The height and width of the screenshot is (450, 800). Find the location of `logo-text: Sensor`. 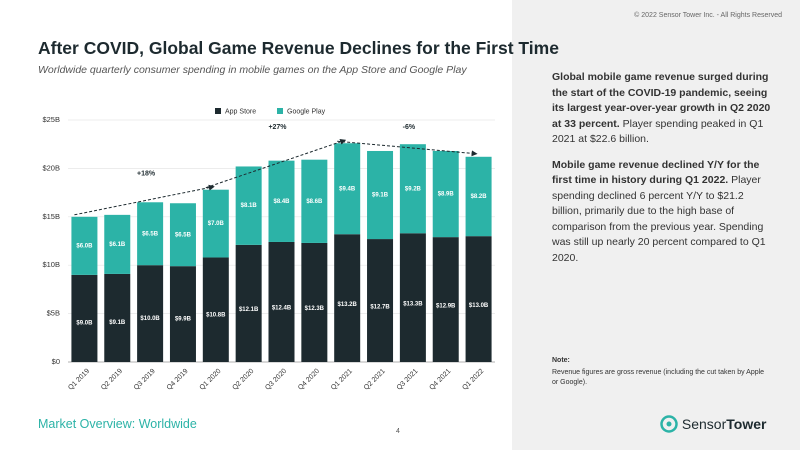

logo-text: Sensor is located at coordinates (704, 424).